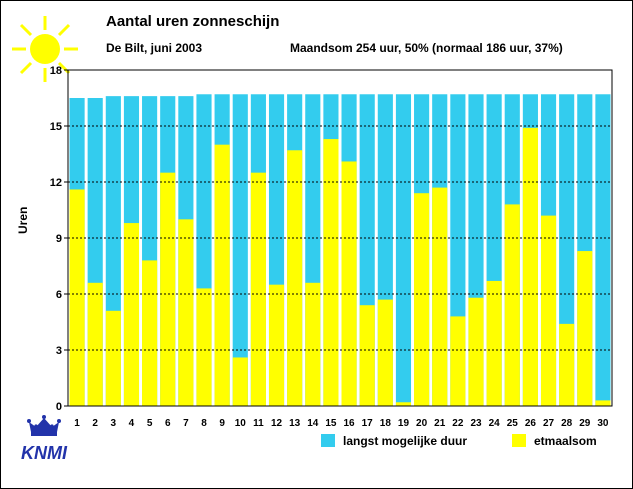 The height and width of the screenshot is (489, 633). What do you see at coordinates (150, 423) in the screenshot?
I see `x-tick-label: 5` at bounding box center [150, 423].